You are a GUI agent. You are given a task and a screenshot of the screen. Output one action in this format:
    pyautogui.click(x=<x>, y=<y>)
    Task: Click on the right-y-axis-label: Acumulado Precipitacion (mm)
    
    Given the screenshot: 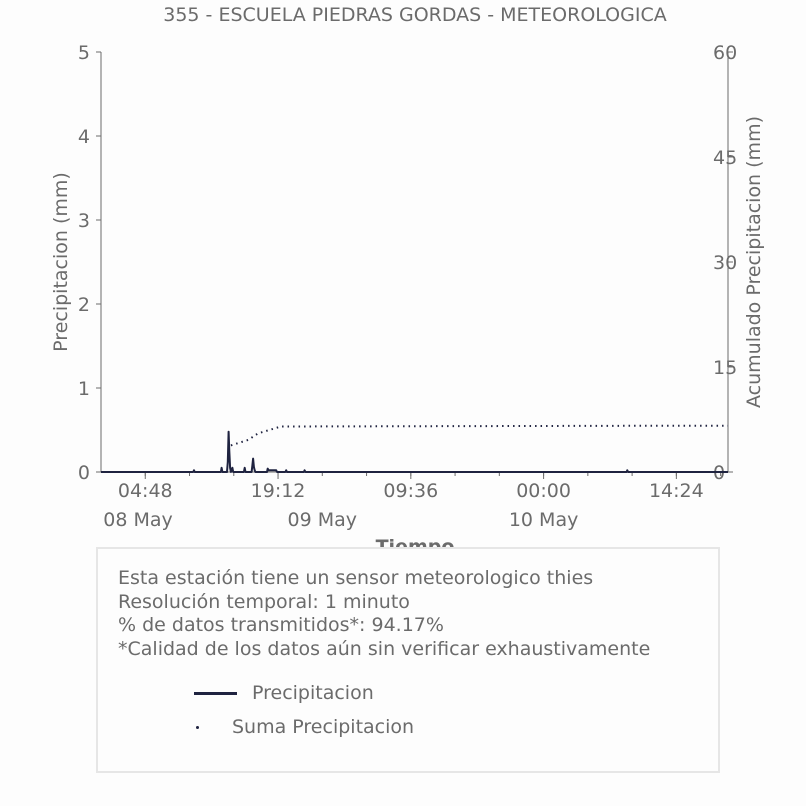 What is the action you would take?
    pyautogui.click(x=754, y=262)
    